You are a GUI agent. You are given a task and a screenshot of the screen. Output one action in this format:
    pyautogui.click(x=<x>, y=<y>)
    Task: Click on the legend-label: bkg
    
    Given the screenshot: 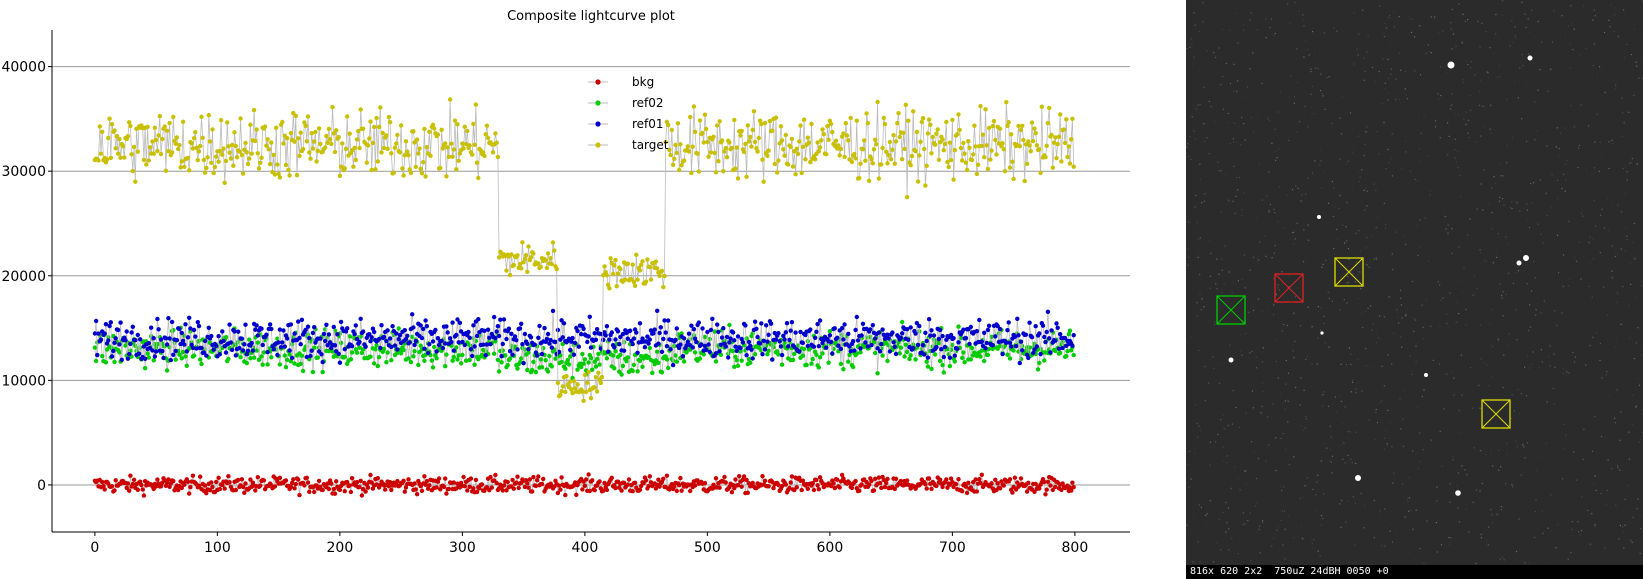 What is the action you would take?
    pyautogui.click(x=643, y=82)
    